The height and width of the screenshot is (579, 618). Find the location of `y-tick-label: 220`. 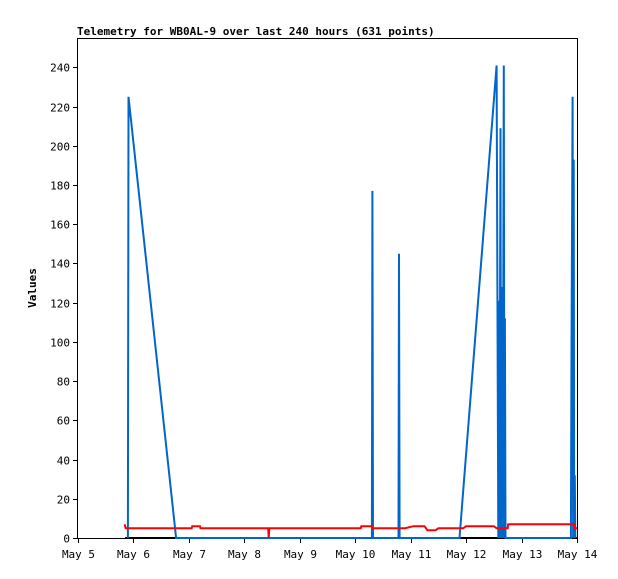

y-tick-label: 220 is located at coordinates (60, 108).